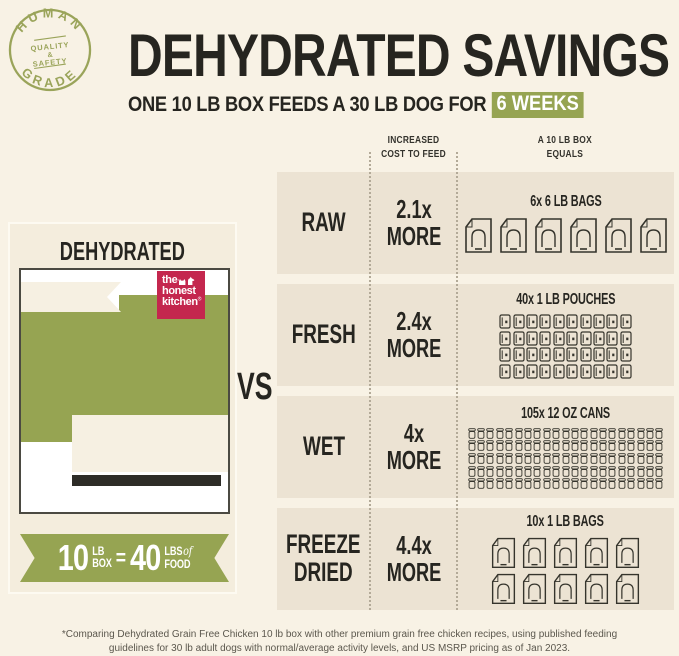 This screenshot has height=656, width=679. I want to click on badge-rule-bottom, so click(50, 66).